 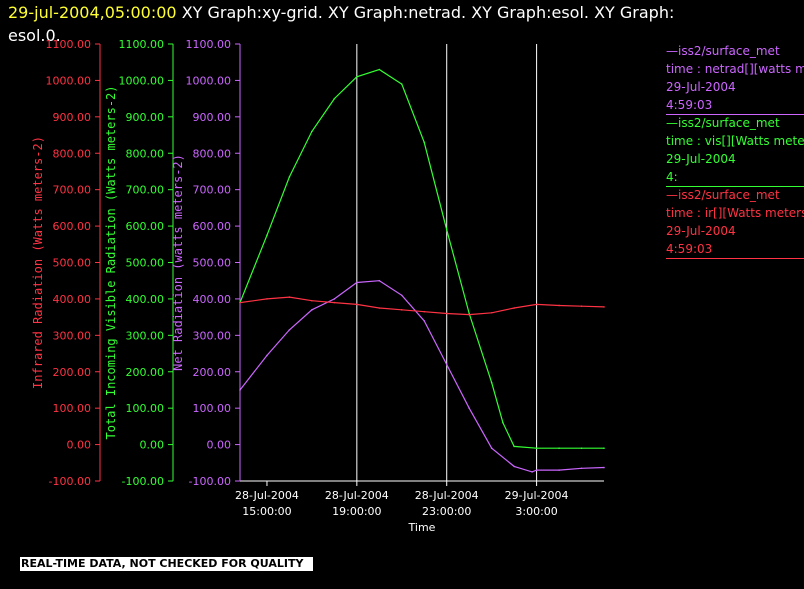 What do you see at coordinates (92, 12) in the screenshot?
I see `title-date: 29-jul-2004,05:00:00` at bounding box center [92, 12].